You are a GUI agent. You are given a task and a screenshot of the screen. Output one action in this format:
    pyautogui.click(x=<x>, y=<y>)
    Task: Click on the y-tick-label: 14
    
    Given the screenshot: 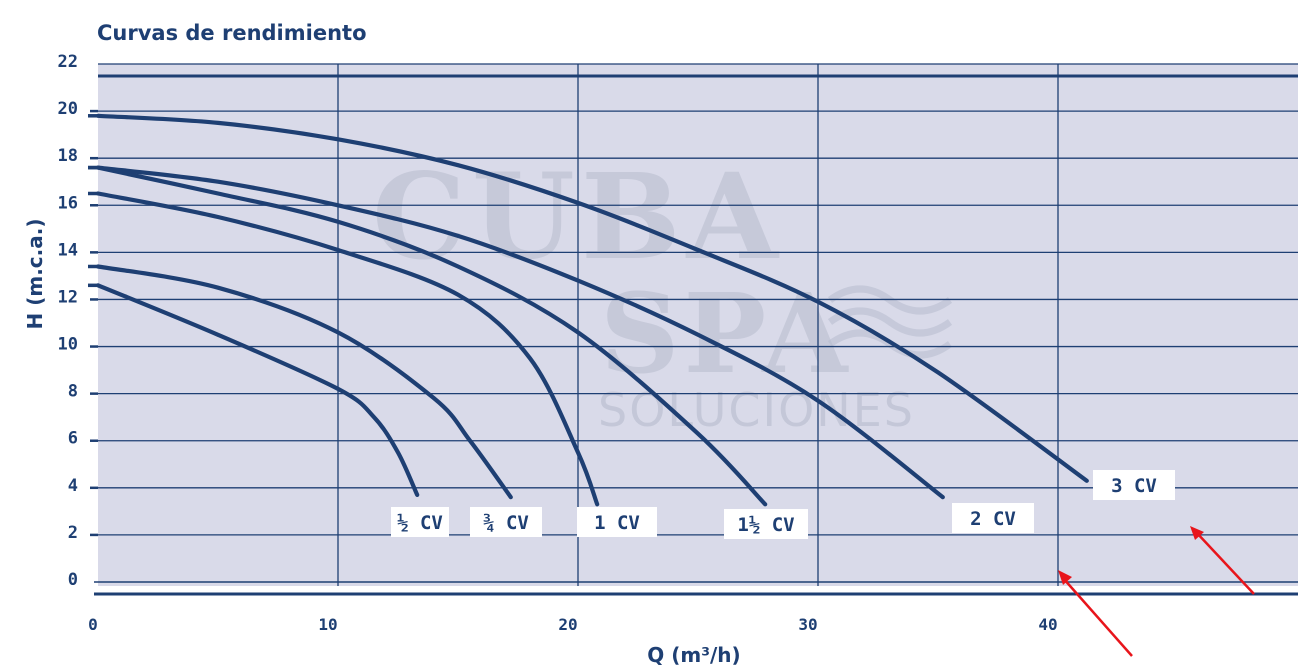 What is the action you would take?
    pyautogui.click(x=68, y=250)
    